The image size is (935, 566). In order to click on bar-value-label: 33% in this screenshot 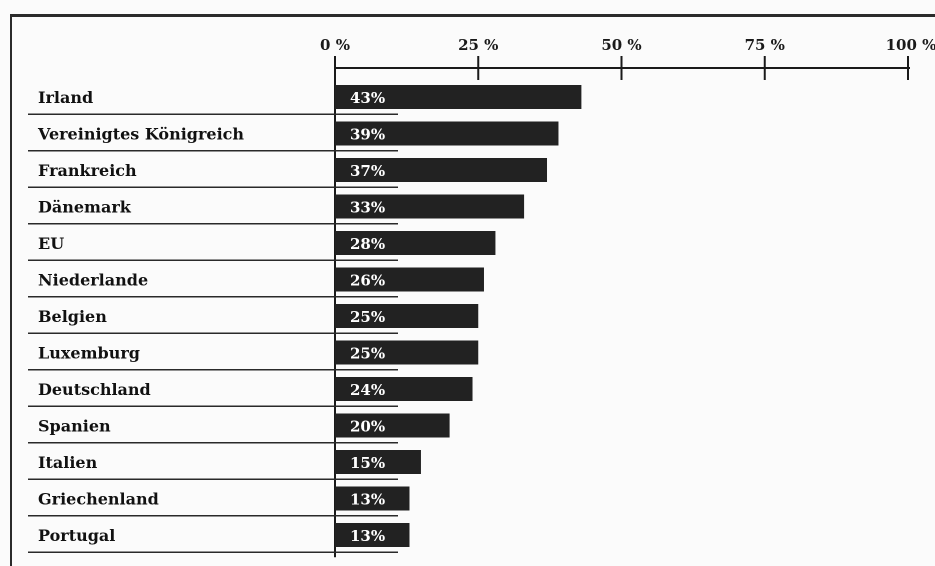, I will do `click(367, 208)`.